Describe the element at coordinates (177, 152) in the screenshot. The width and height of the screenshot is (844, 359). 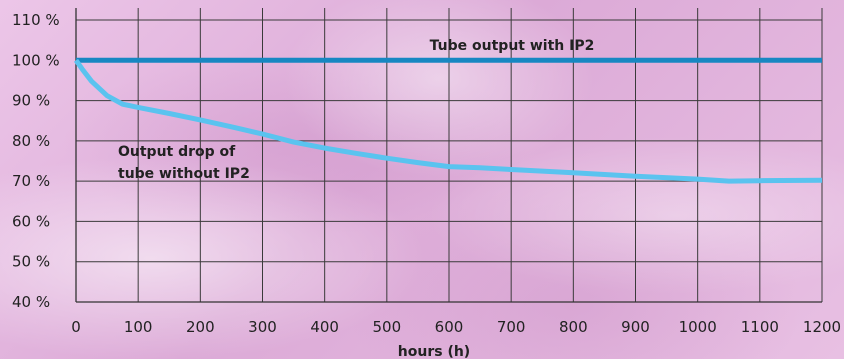
I see `annotation-output-drop-line1: Output drop of` at that location.